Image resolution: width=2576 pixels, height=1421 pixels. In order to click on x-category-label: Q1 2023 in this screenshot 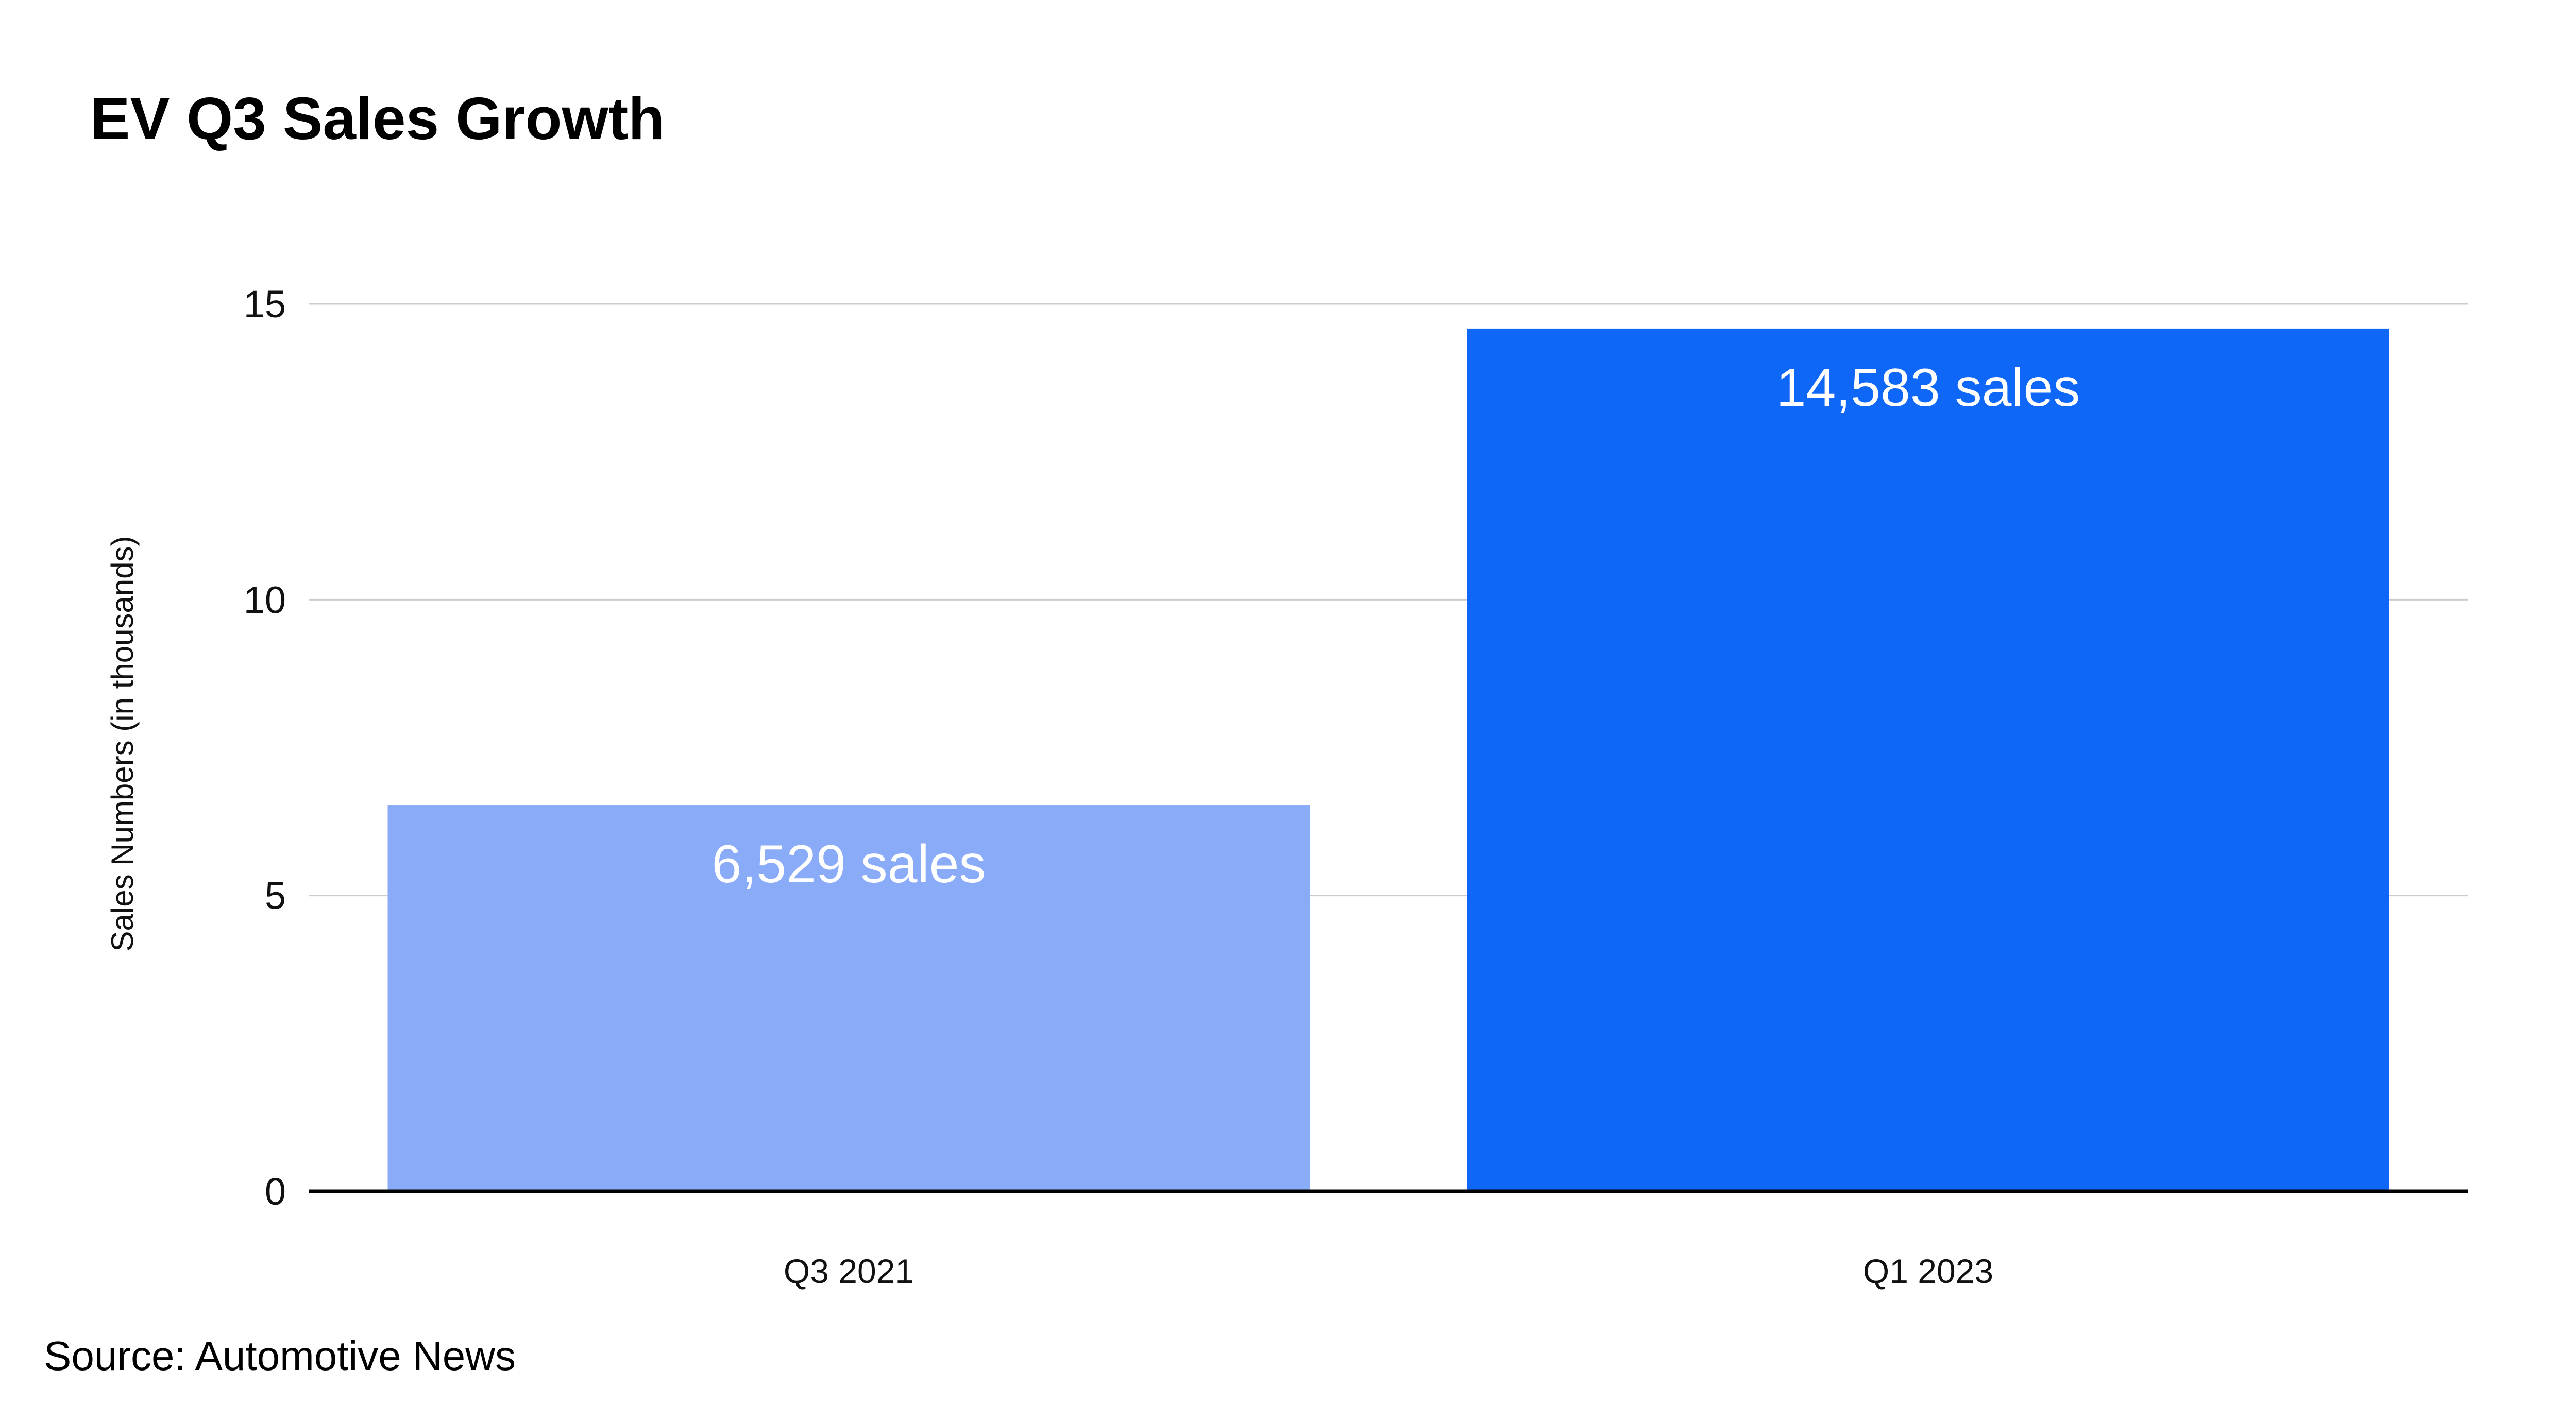, I will do `click(1928, 1271)`.